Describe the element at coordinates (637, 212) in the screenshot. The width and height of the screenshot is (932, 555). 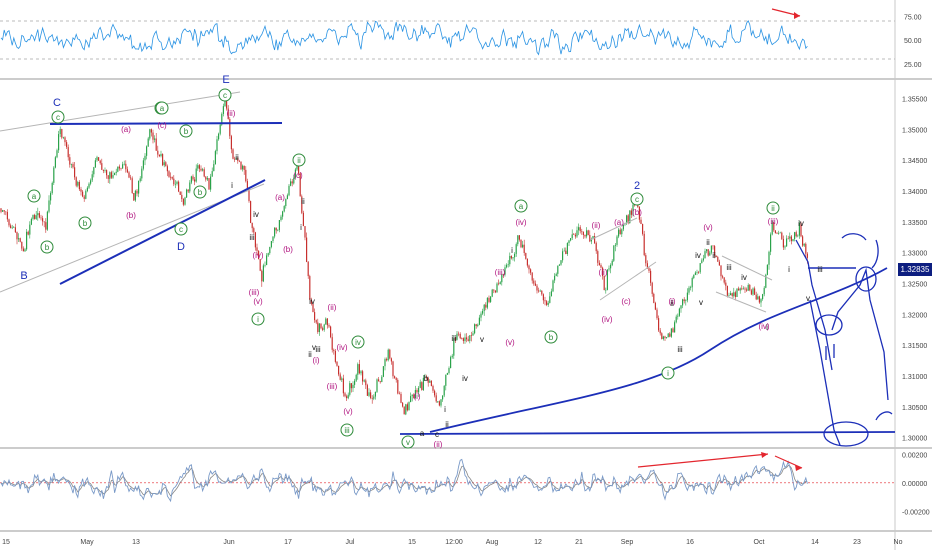
I see `wave-label: (b)` at that location.